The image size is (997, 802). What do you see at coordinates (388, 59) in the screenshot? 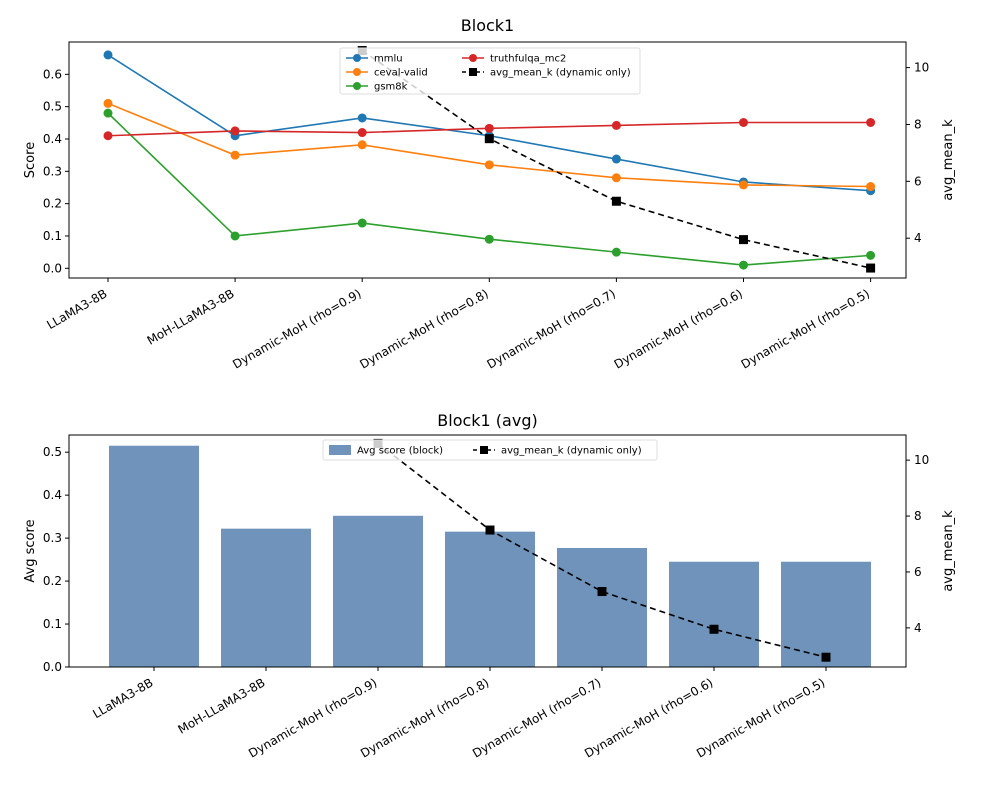
I see `legend-label: mmlu` at bounding box center [388, 59].